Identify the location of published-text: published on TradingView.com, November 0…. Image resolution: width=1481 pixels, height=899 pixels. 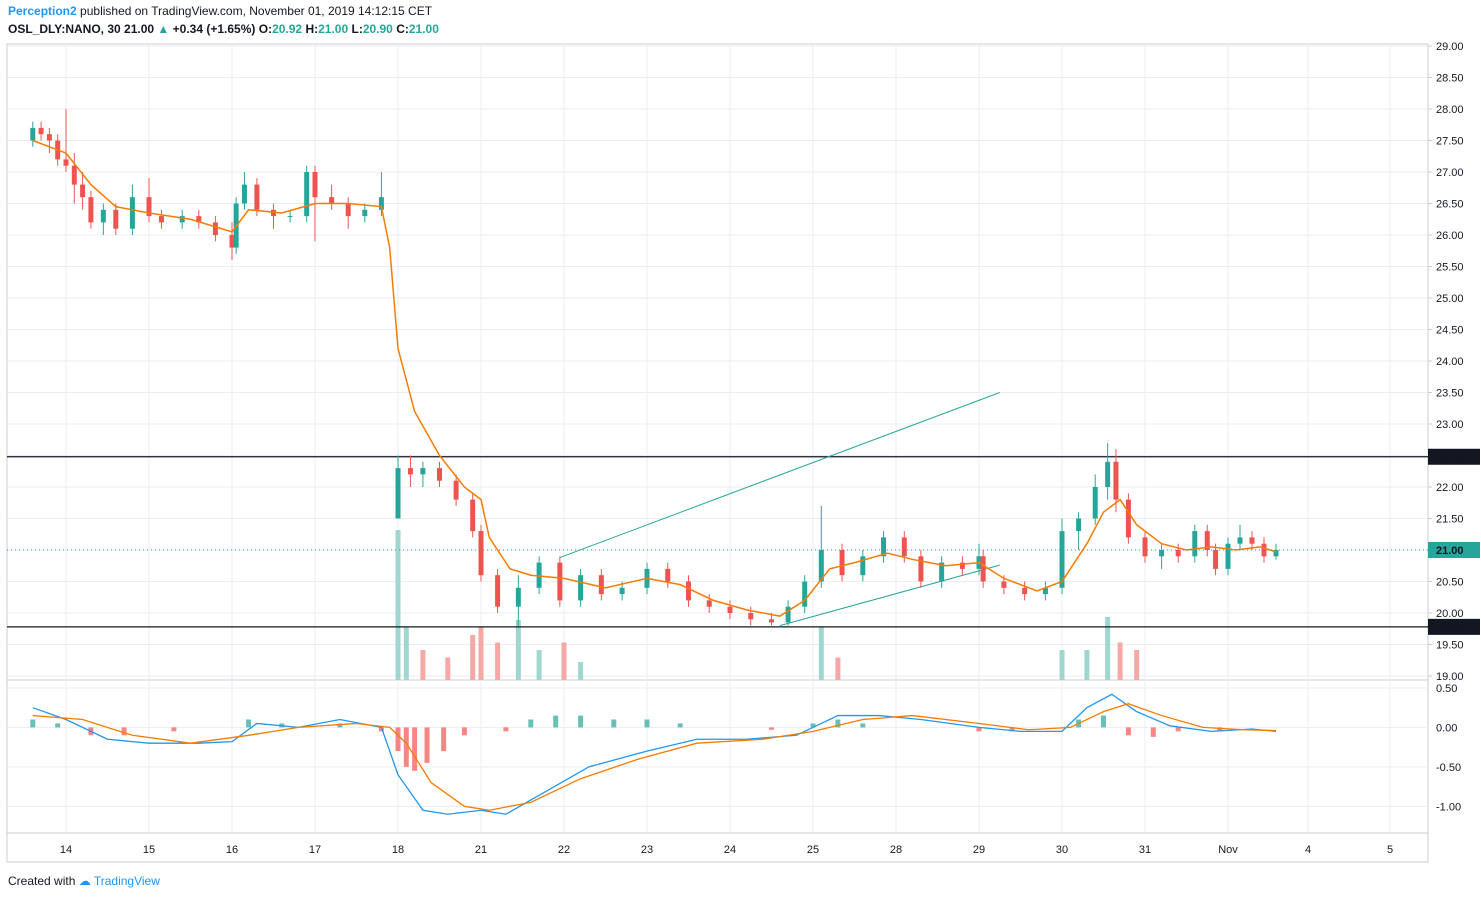
(256, 11).